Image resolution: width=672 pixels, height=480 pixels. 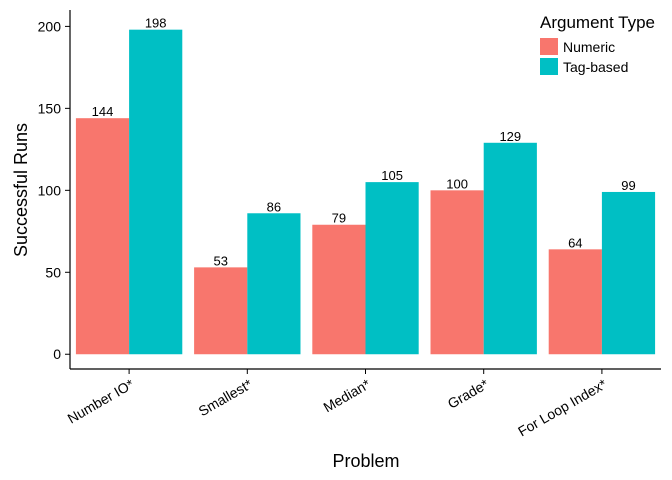 What do you see at coordinates (628, 185) in the screenshot?
I see `data-label: 99` at bounding box center [628, 185].